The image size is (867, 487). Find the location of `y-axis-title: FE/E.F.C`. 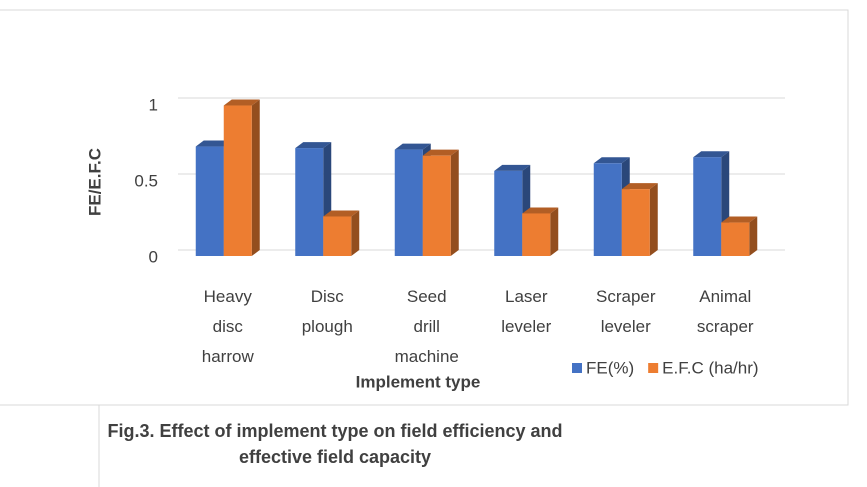

y-axis-title: FE/E.F.C is located at coordinates (94, 182).